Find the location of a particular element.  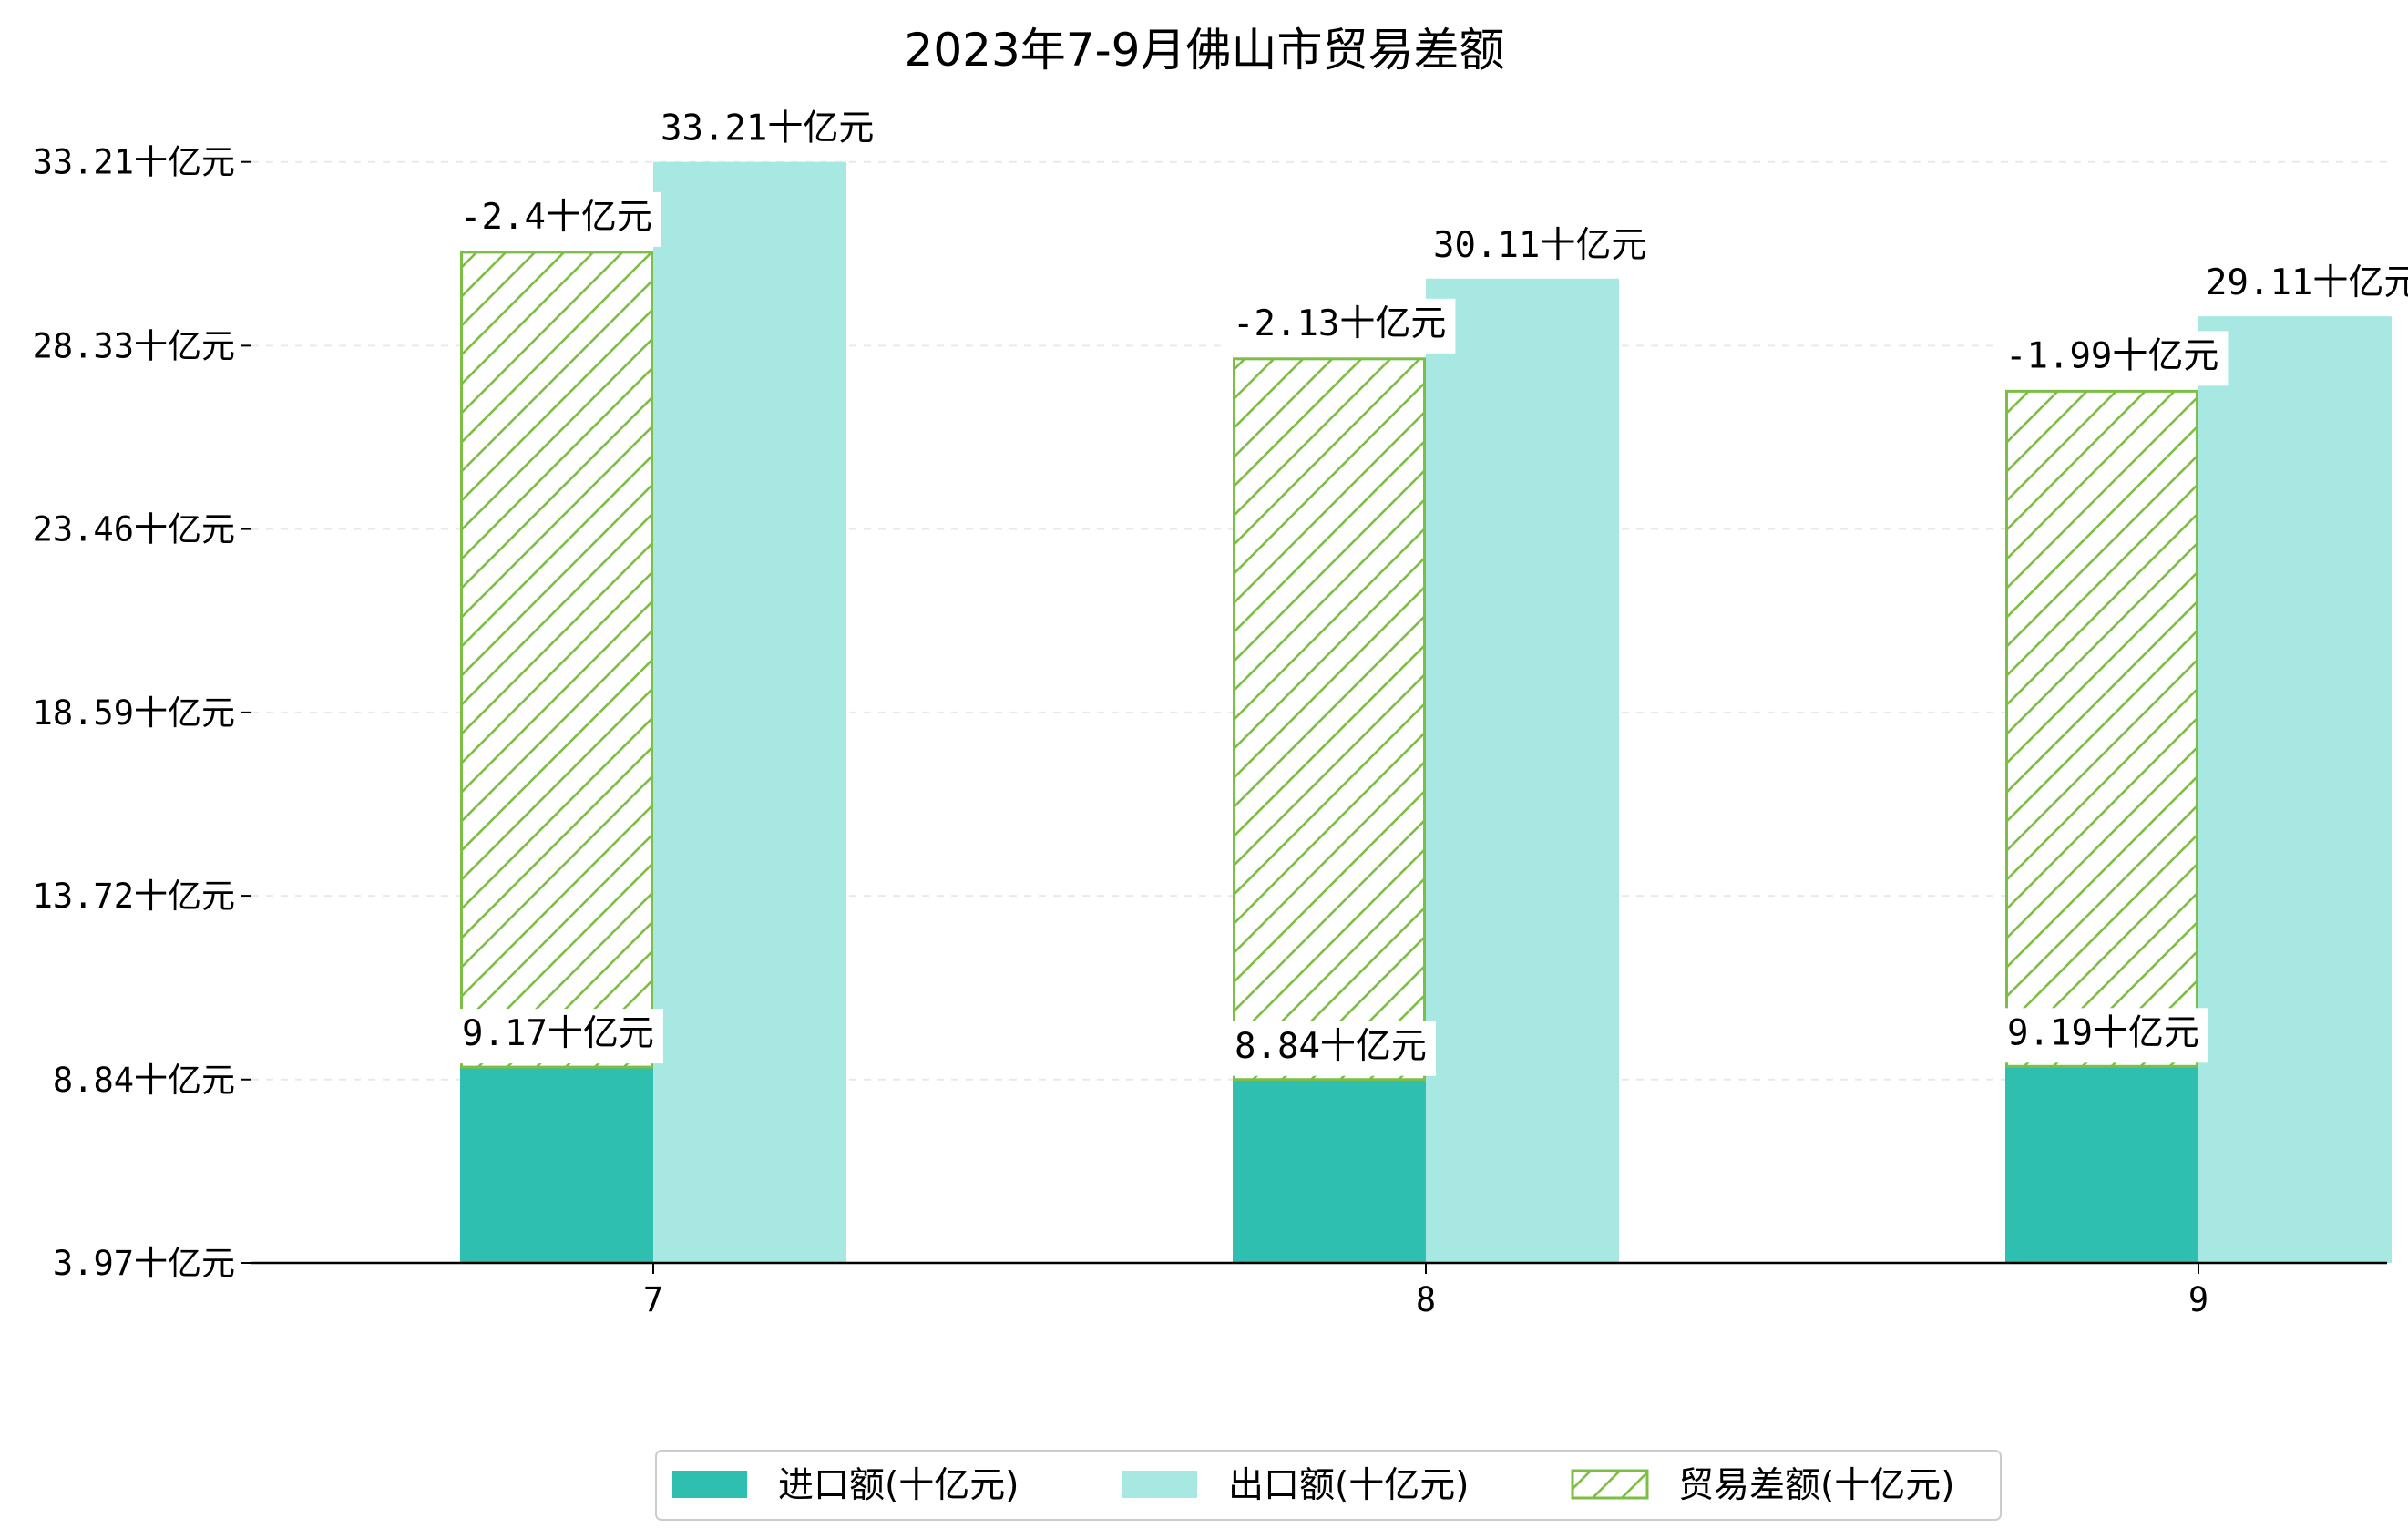

legend-label: 出口额(十亿元) is located at coordinates (1349, 1486).